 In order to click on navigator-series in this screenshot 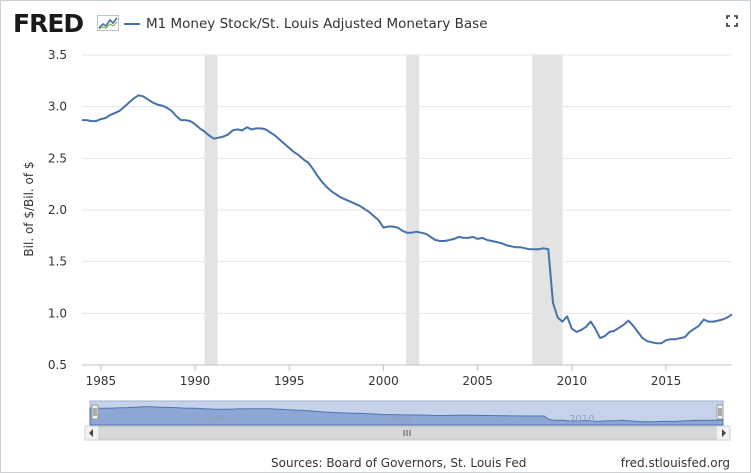, I will do `click(406, 416)`.